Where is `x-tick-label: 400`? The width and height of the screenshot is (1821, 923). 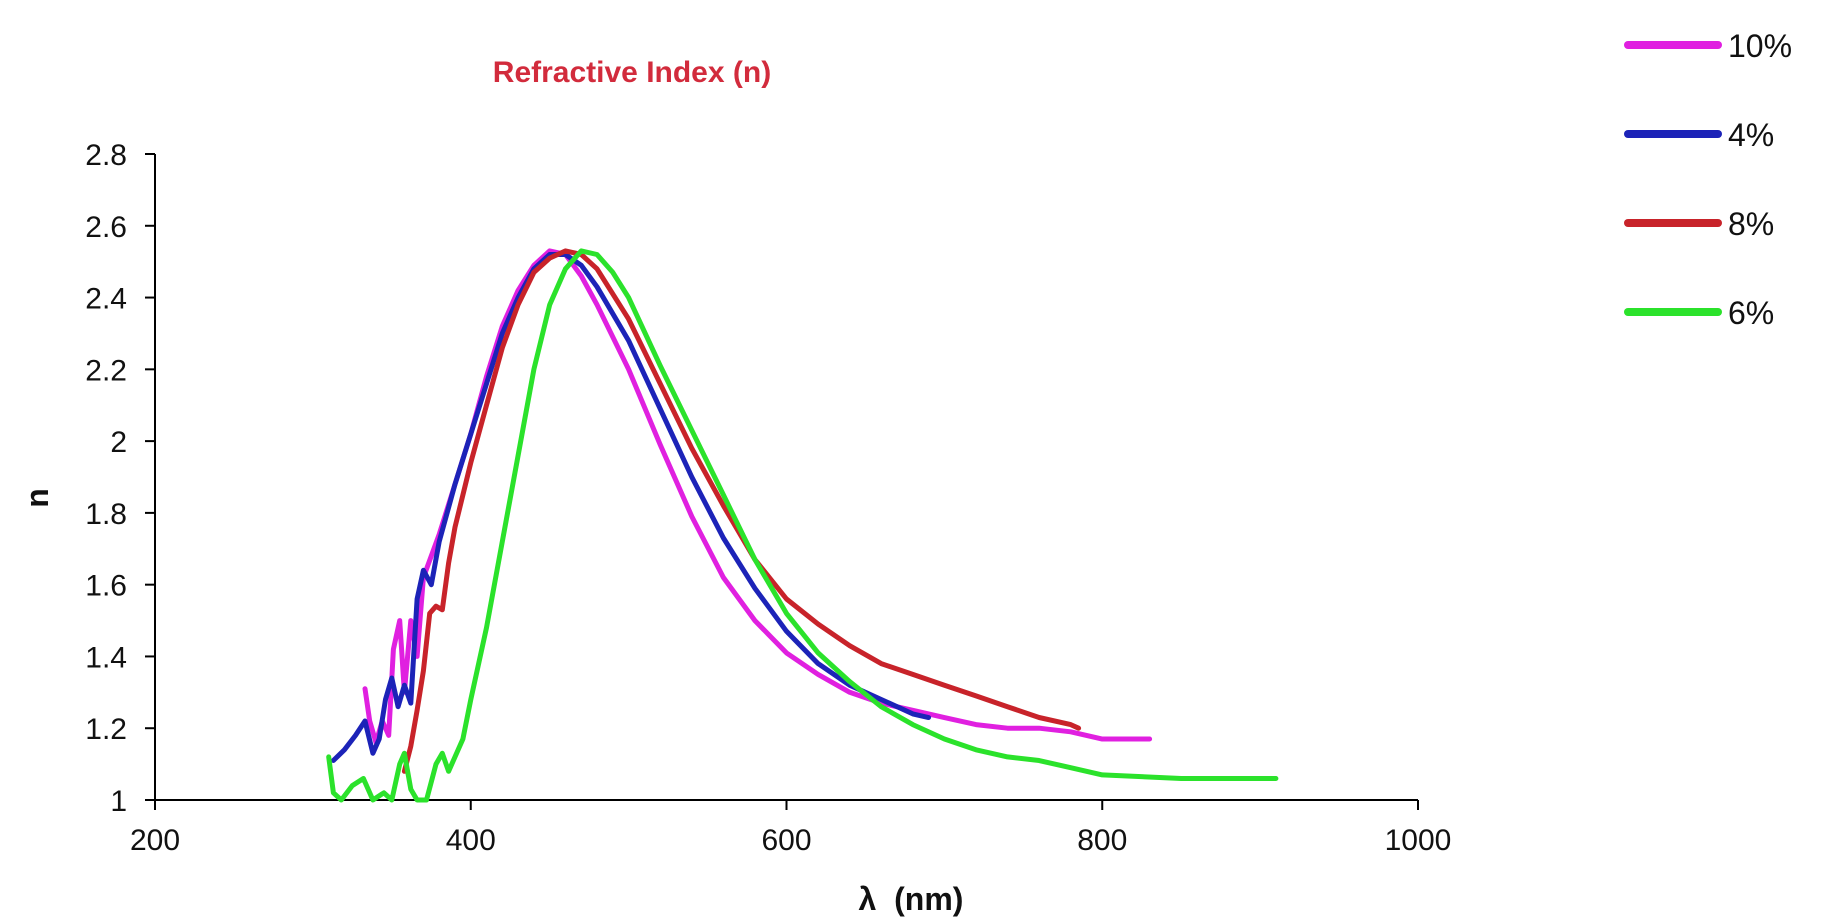
x-tick-label: 400 is located at coordinates (471, 840).